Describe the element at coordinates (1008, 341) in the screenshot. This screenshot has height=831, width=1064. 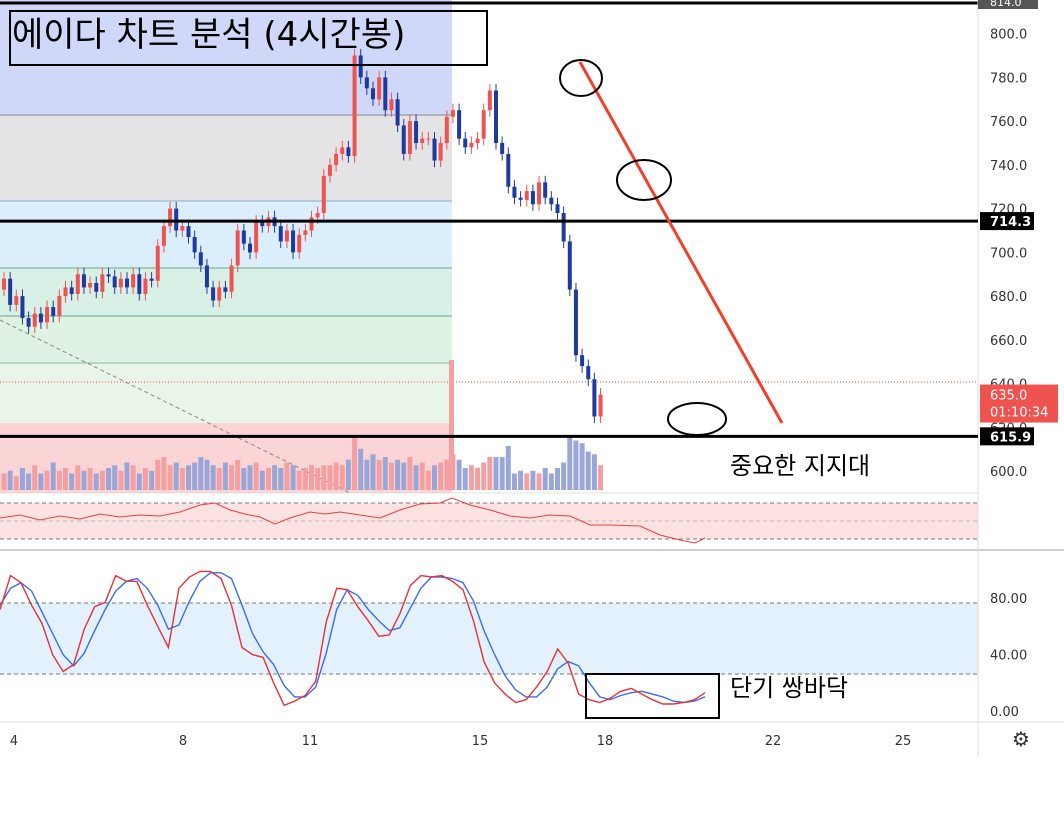
I see `price-tick-label: 660.0` at that location.